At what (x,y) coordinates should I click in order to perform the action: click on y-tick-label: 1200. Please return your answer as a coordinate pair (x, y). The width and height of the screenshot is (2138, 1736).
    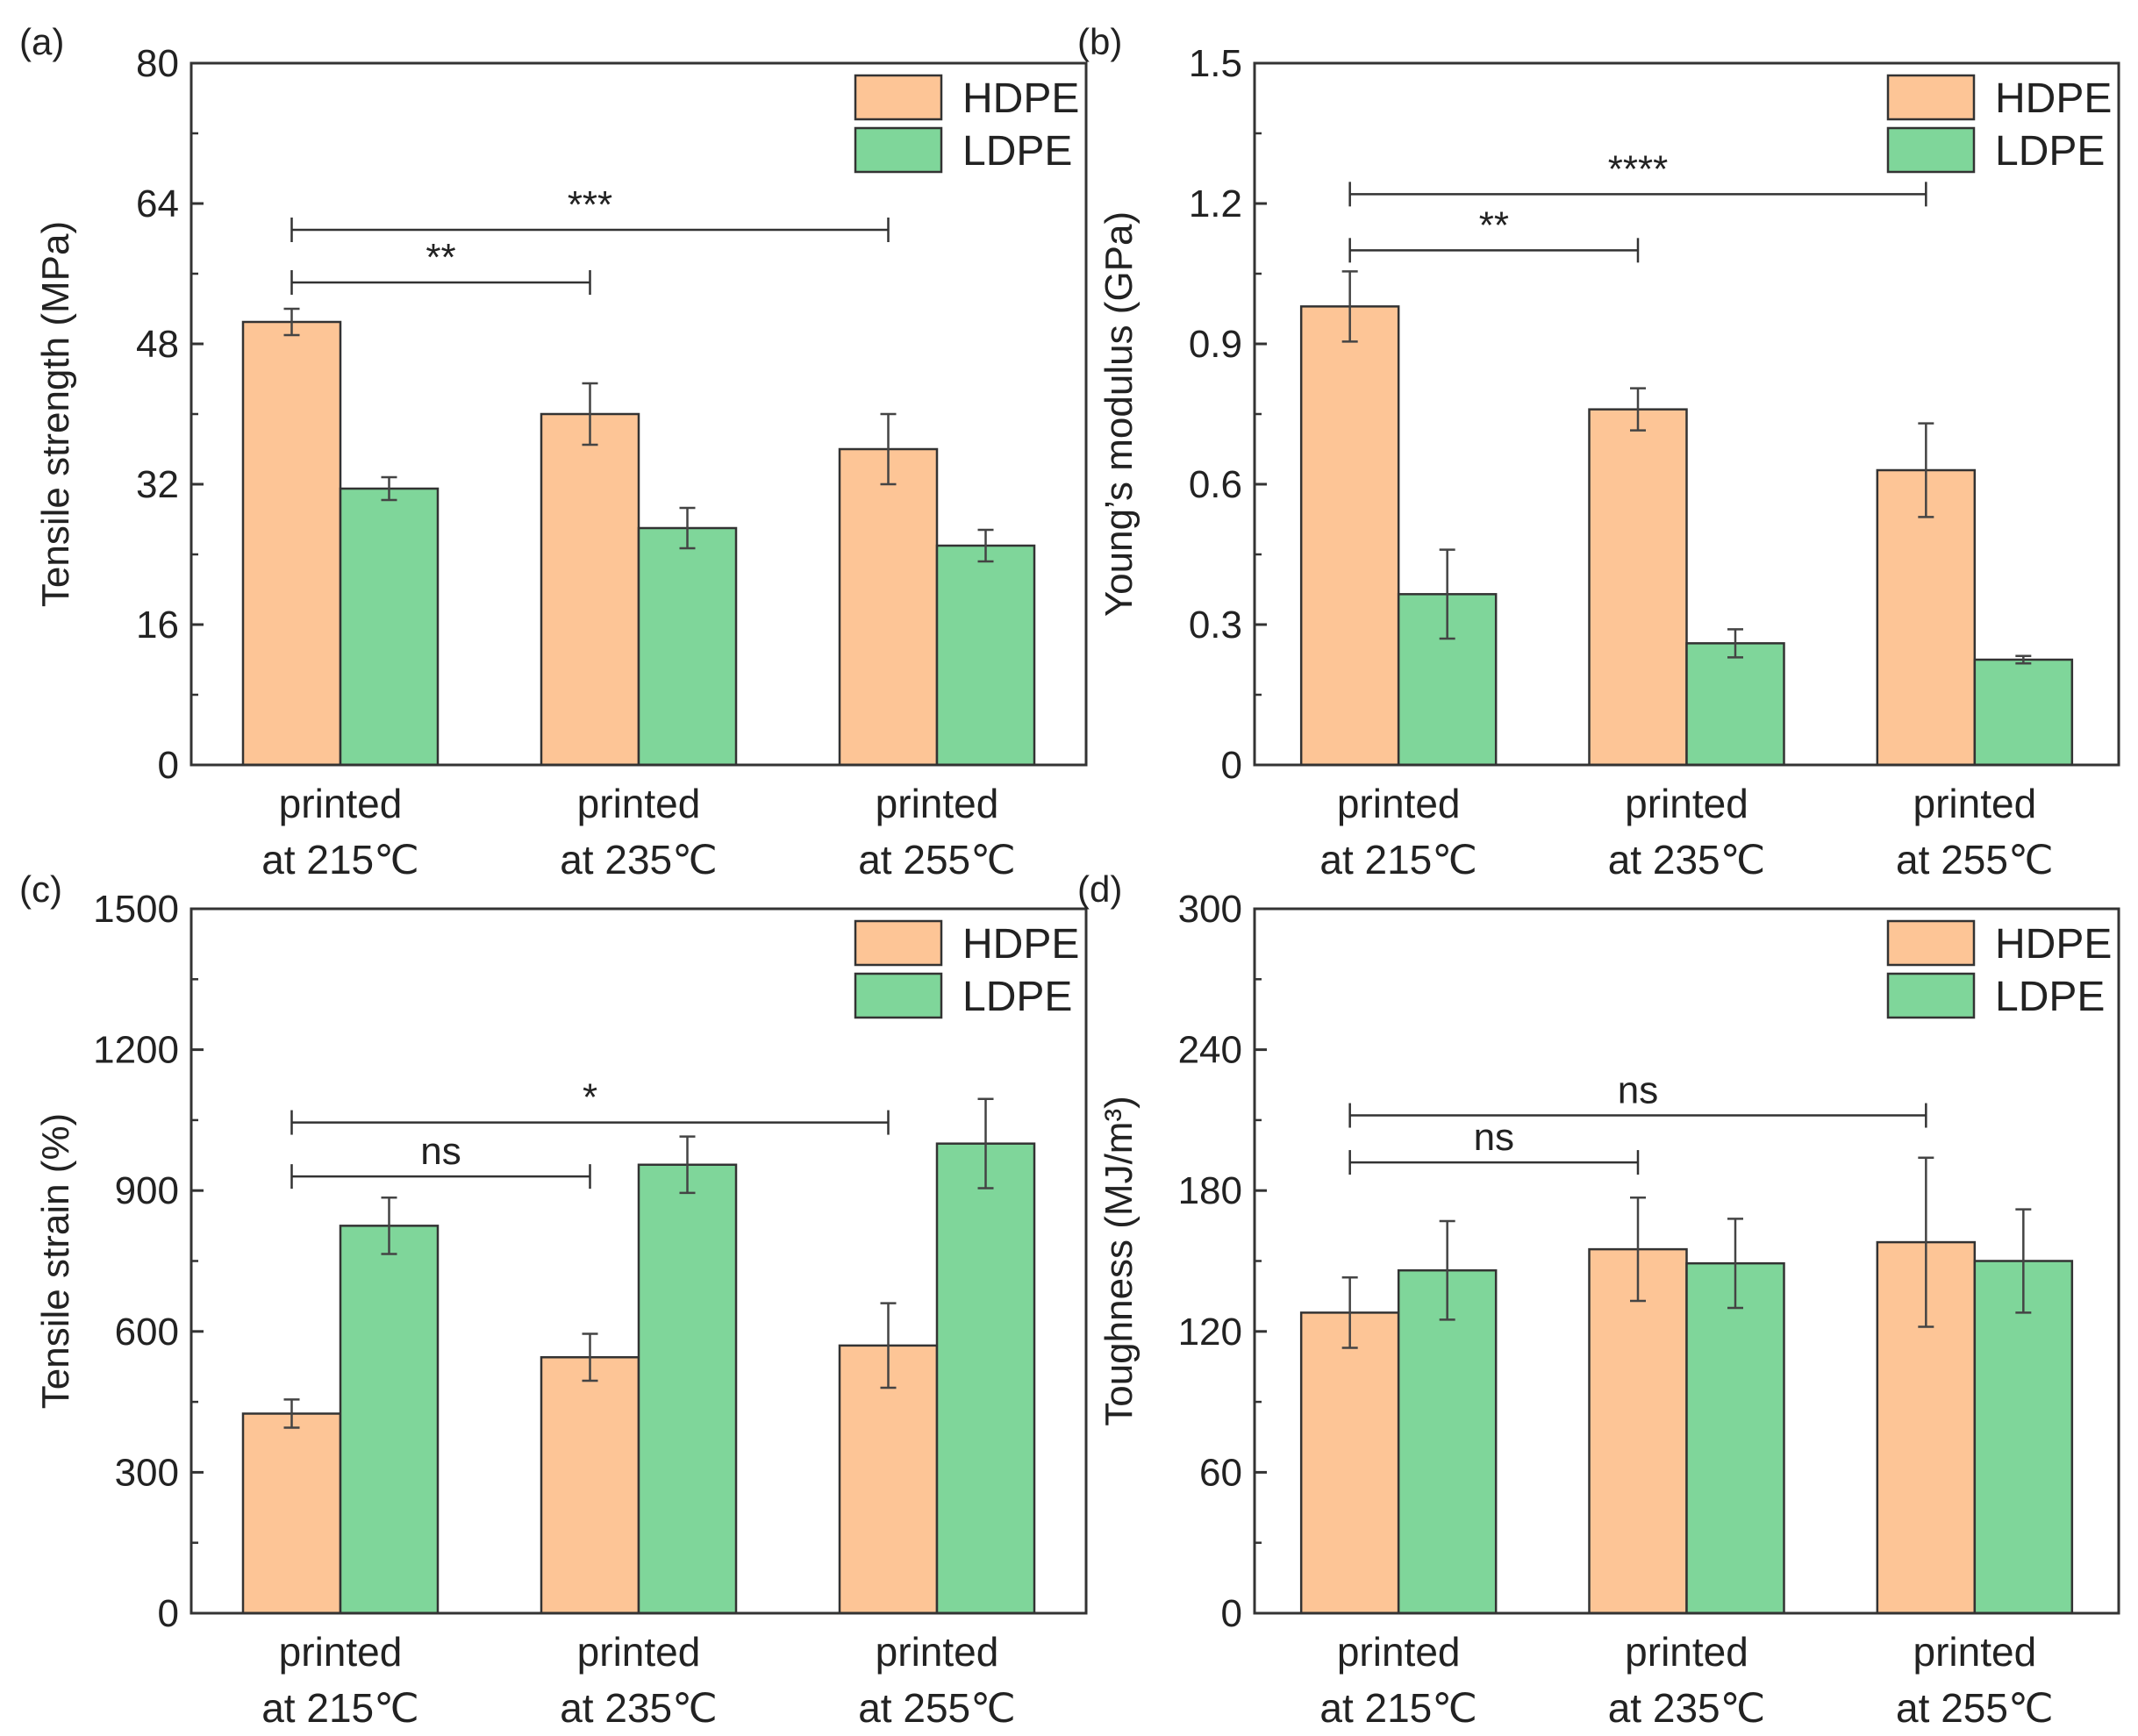
    Looking at the image, I should click on (136, 1050).